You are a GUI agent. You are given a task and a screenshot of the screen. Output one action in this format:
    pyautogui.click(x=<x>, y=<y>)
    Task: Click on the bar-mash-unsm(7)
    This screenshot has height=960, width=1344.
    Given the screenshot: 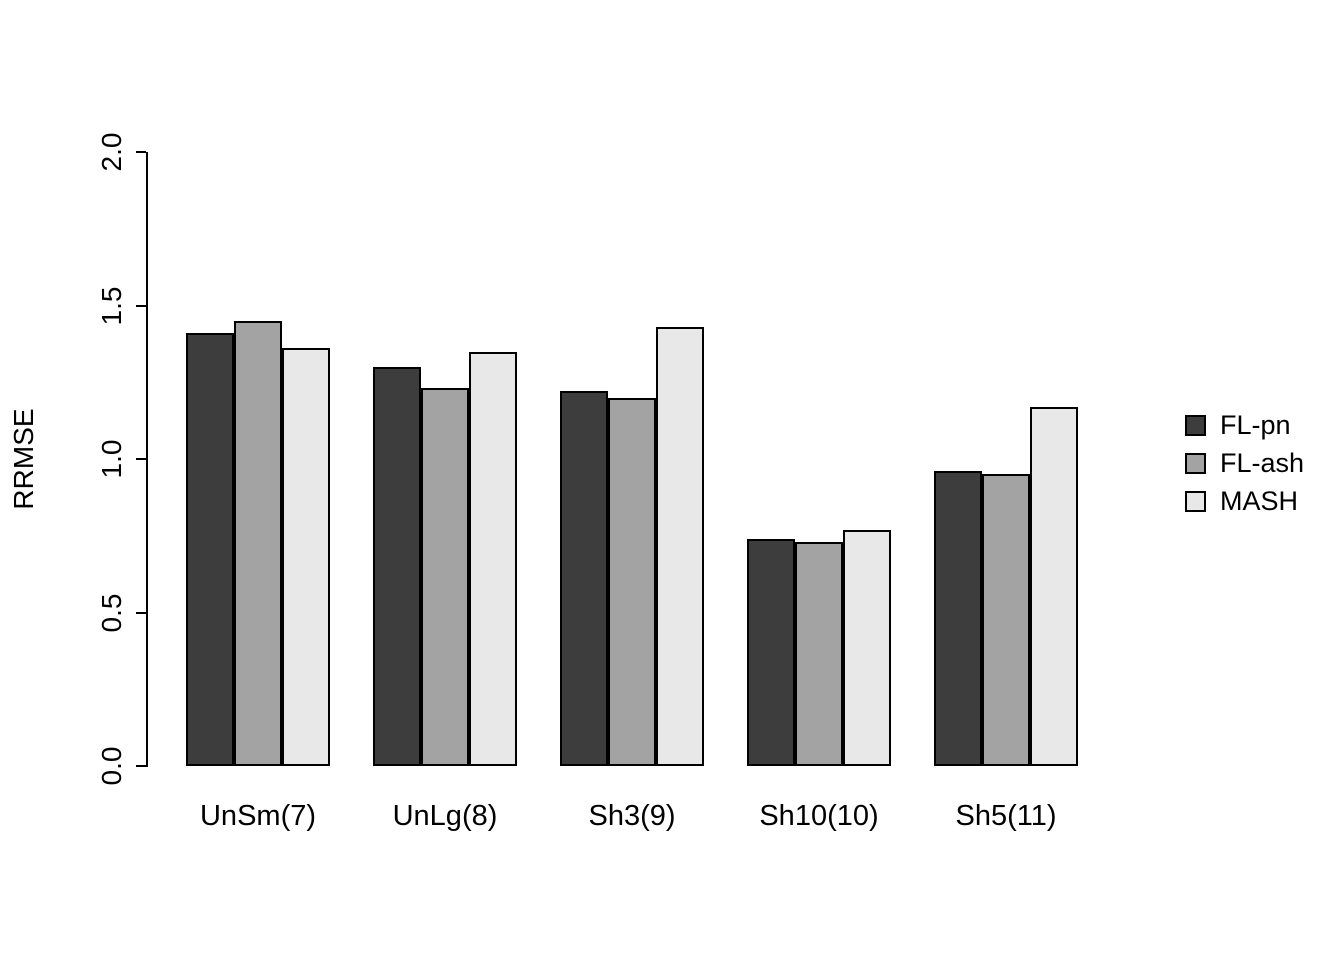 What is the action you would take?
    pyautogui.click(x=306, y=557)
    